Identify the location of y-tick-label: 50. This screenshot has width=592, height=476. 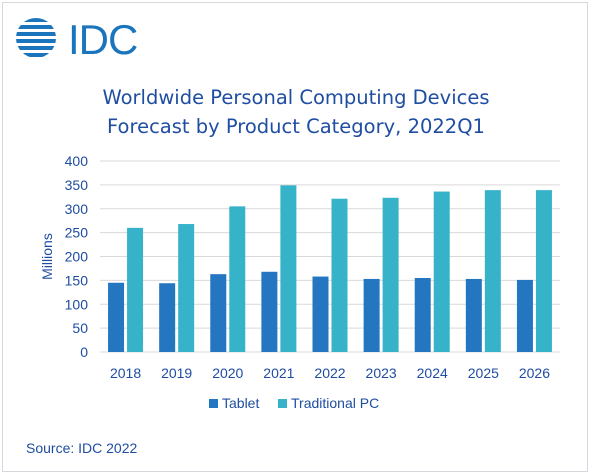
(80, 328).